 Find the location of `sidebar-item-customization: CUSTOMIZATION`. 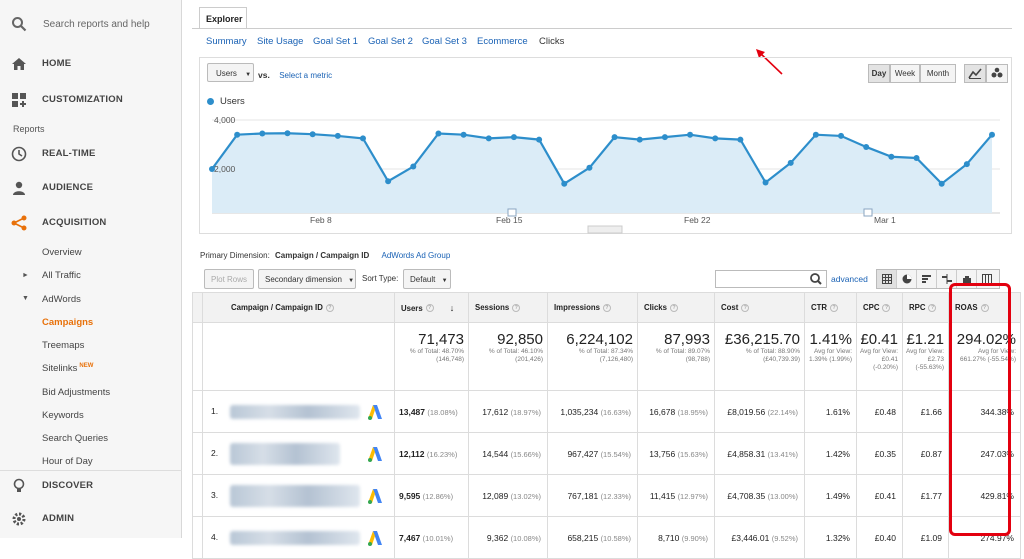

sidebar-item-customization: CUSTOMIZATION is located at coordinates (91, 100).